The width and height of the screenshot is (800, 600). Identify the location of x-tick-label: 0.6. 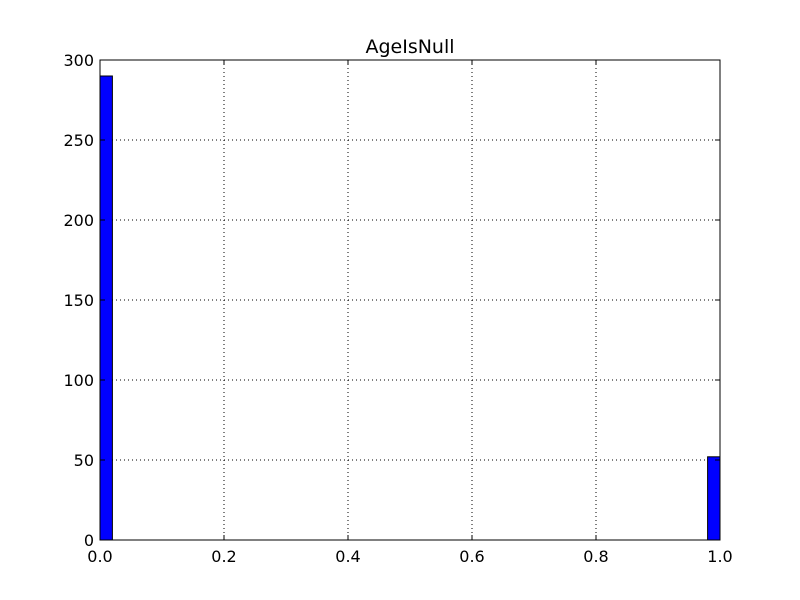
(471, 556).